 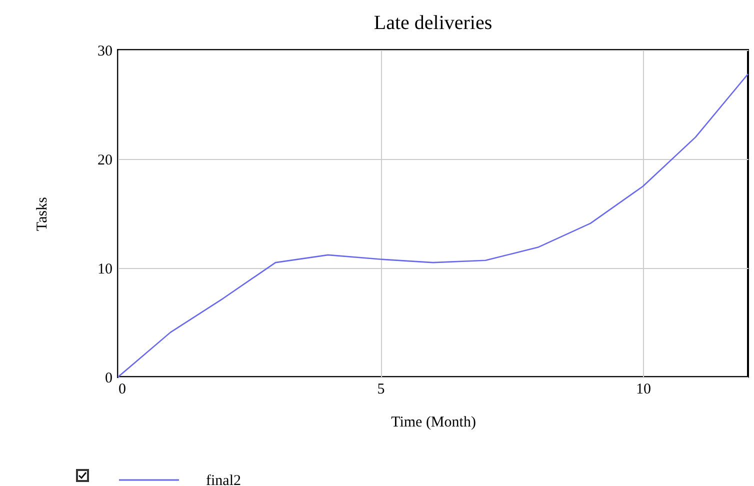 What do you see at coordinates (105, 52) in the screenshot?
I see `y-tick-label: 30` at bounding box center [105, 52].